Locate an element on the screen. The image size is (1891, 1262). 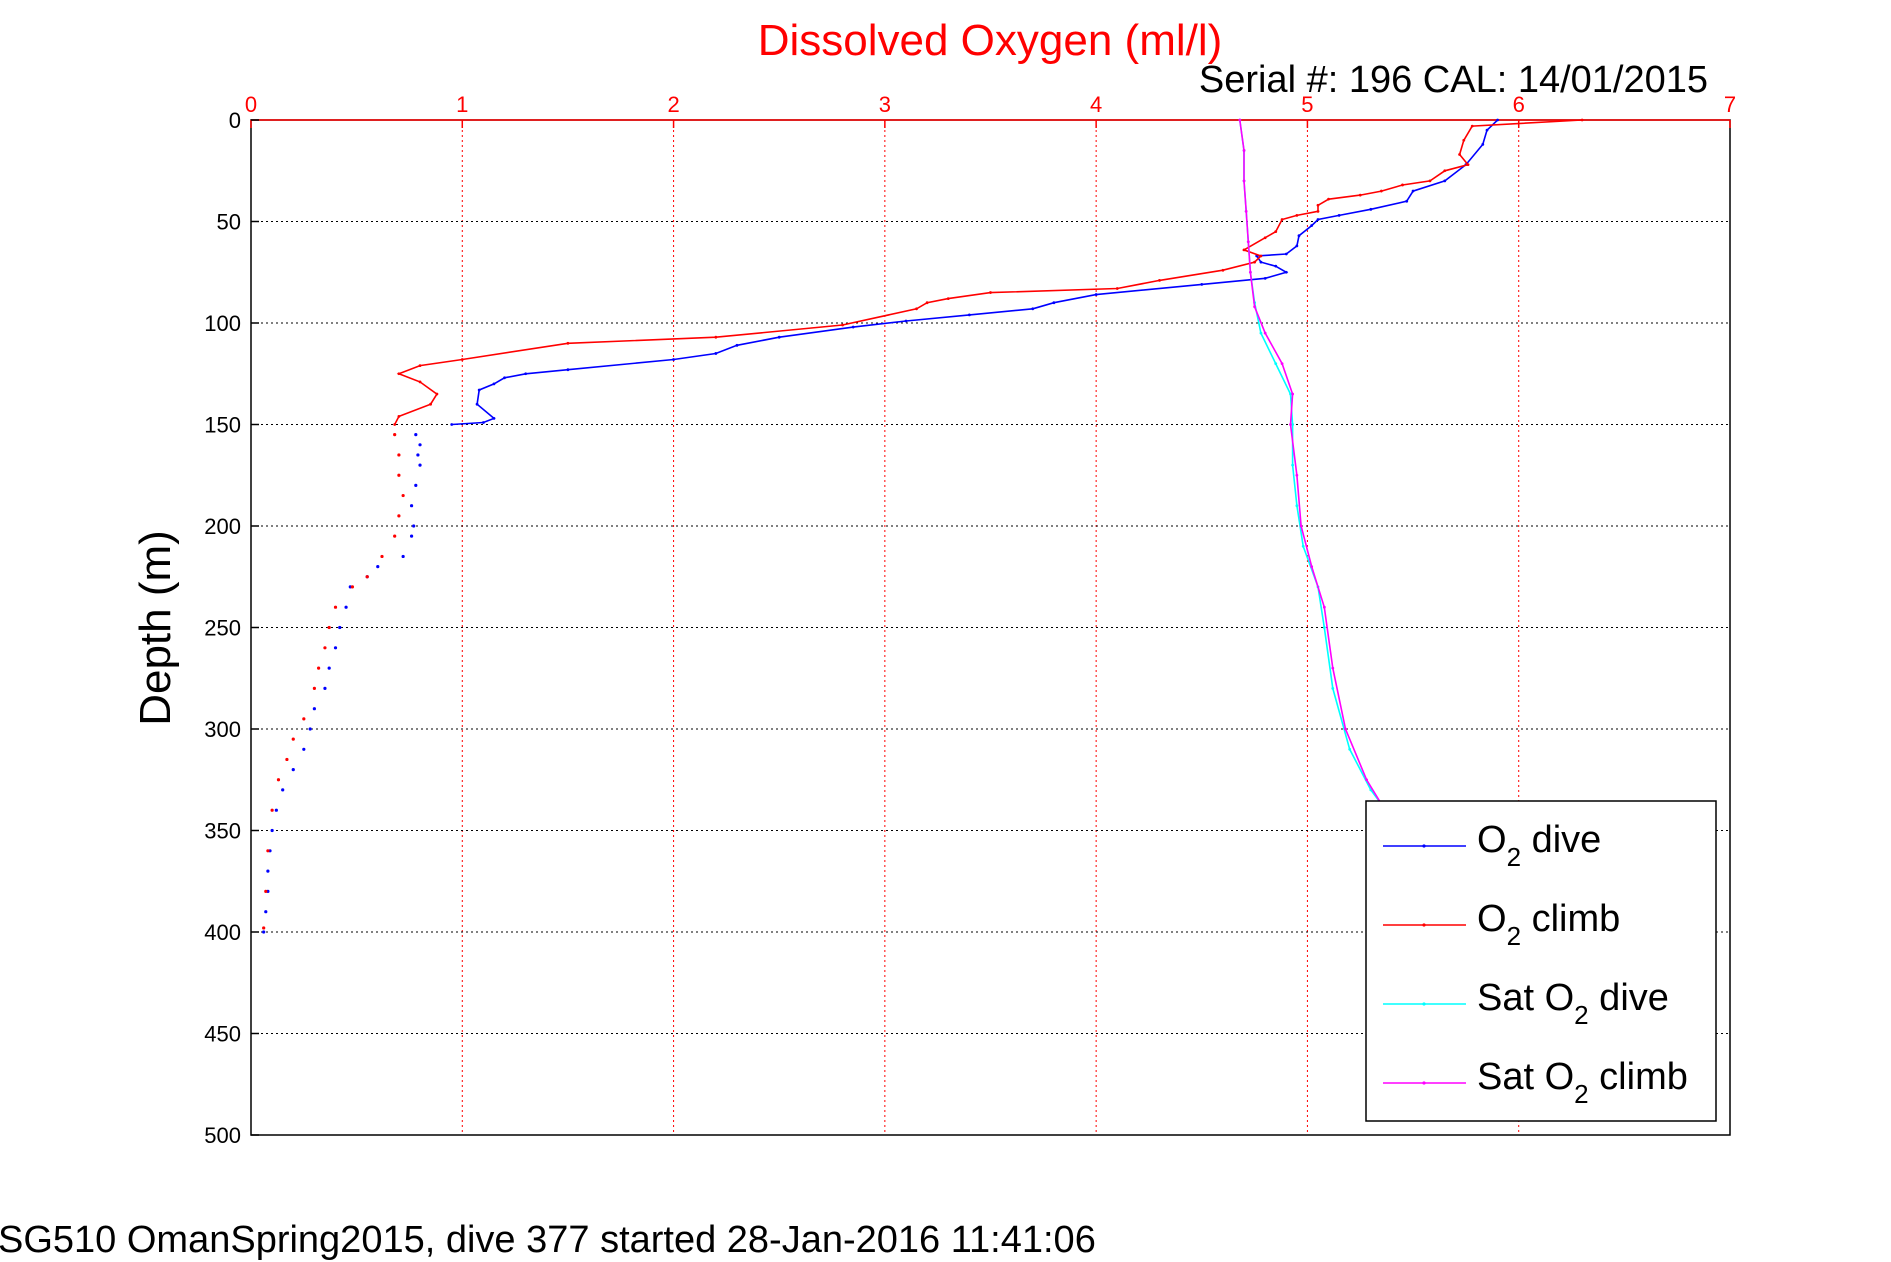
legend-item: Sat O2 dive is located at coordinates (1526, 1003).